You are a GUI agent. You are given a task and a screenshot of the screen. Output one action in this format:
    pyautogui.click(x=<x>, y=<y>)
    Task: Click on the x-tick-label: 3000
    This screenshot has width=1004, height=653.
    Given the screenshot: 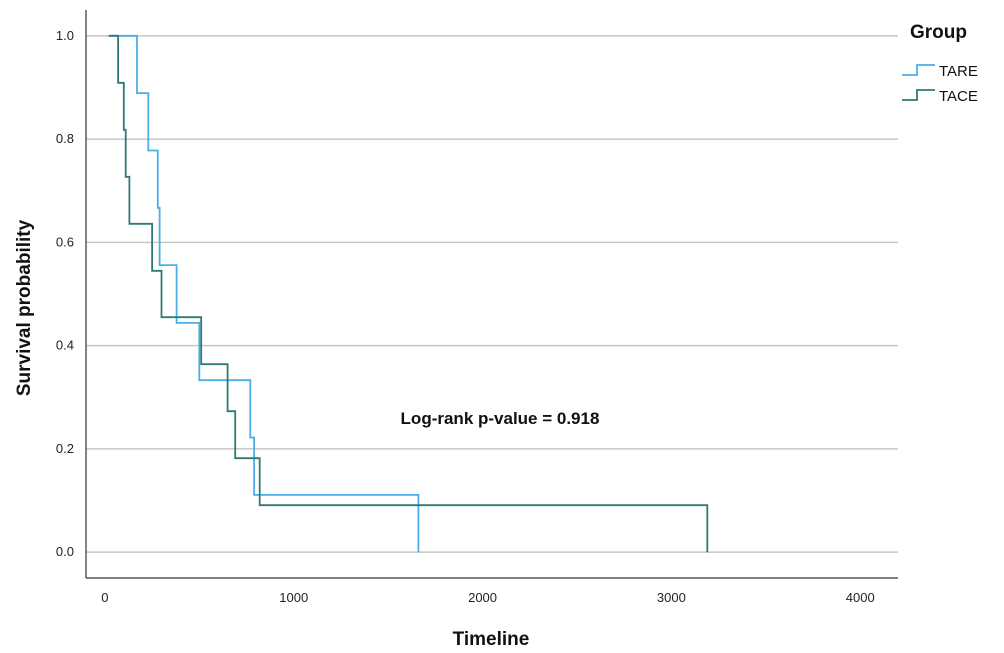 What is the action you would take?
    pyautogui.click(x=671, y=597)
    